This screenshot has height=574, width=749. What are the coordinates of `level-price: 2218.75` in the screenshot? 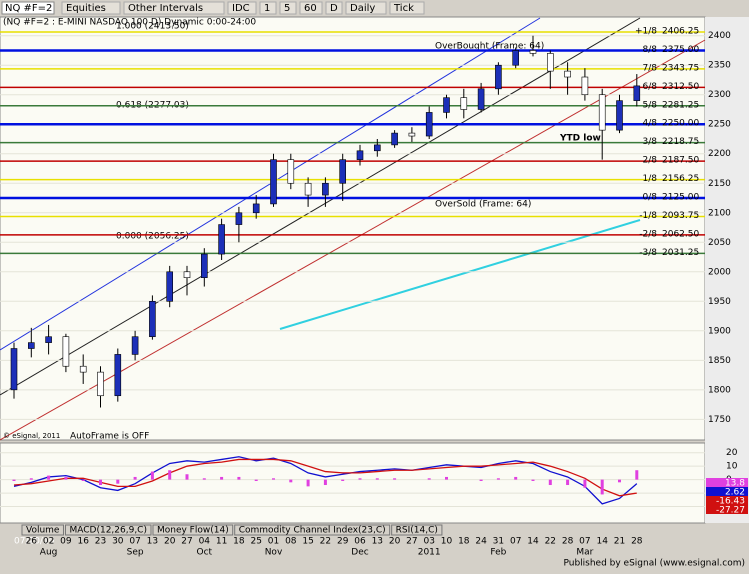 It's located at (680, 142).